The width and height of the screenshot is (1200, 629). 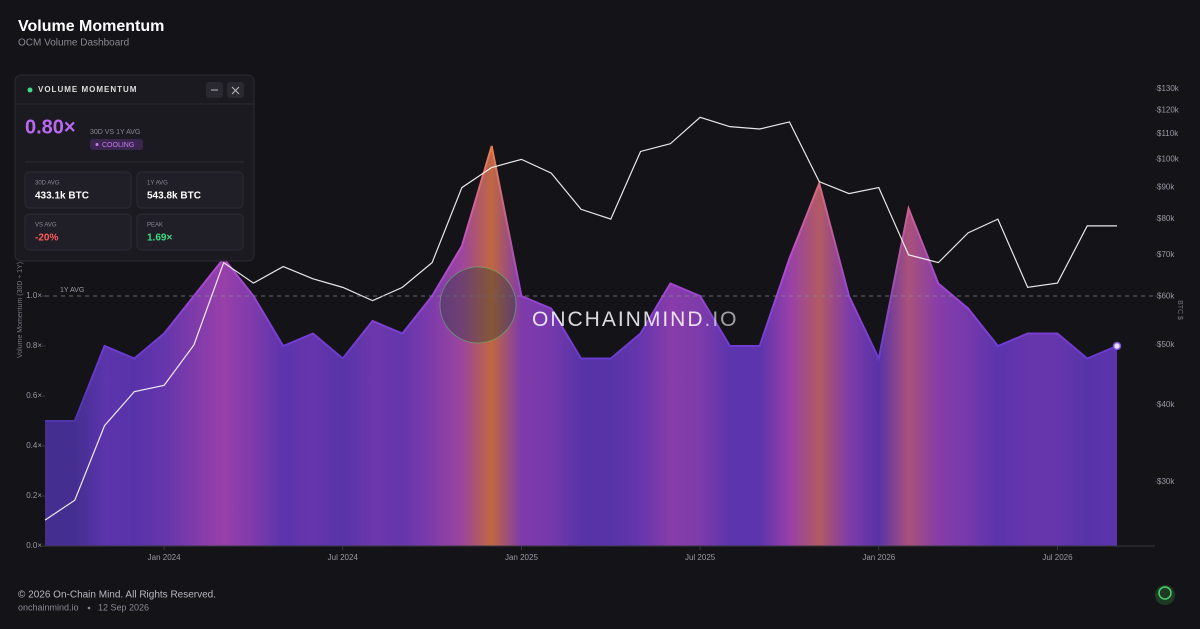 What do you see at coordinates (174, 196) in the screenshot?
I see `stat-value: 543.8k BTC` at bounding box center [174, 196].